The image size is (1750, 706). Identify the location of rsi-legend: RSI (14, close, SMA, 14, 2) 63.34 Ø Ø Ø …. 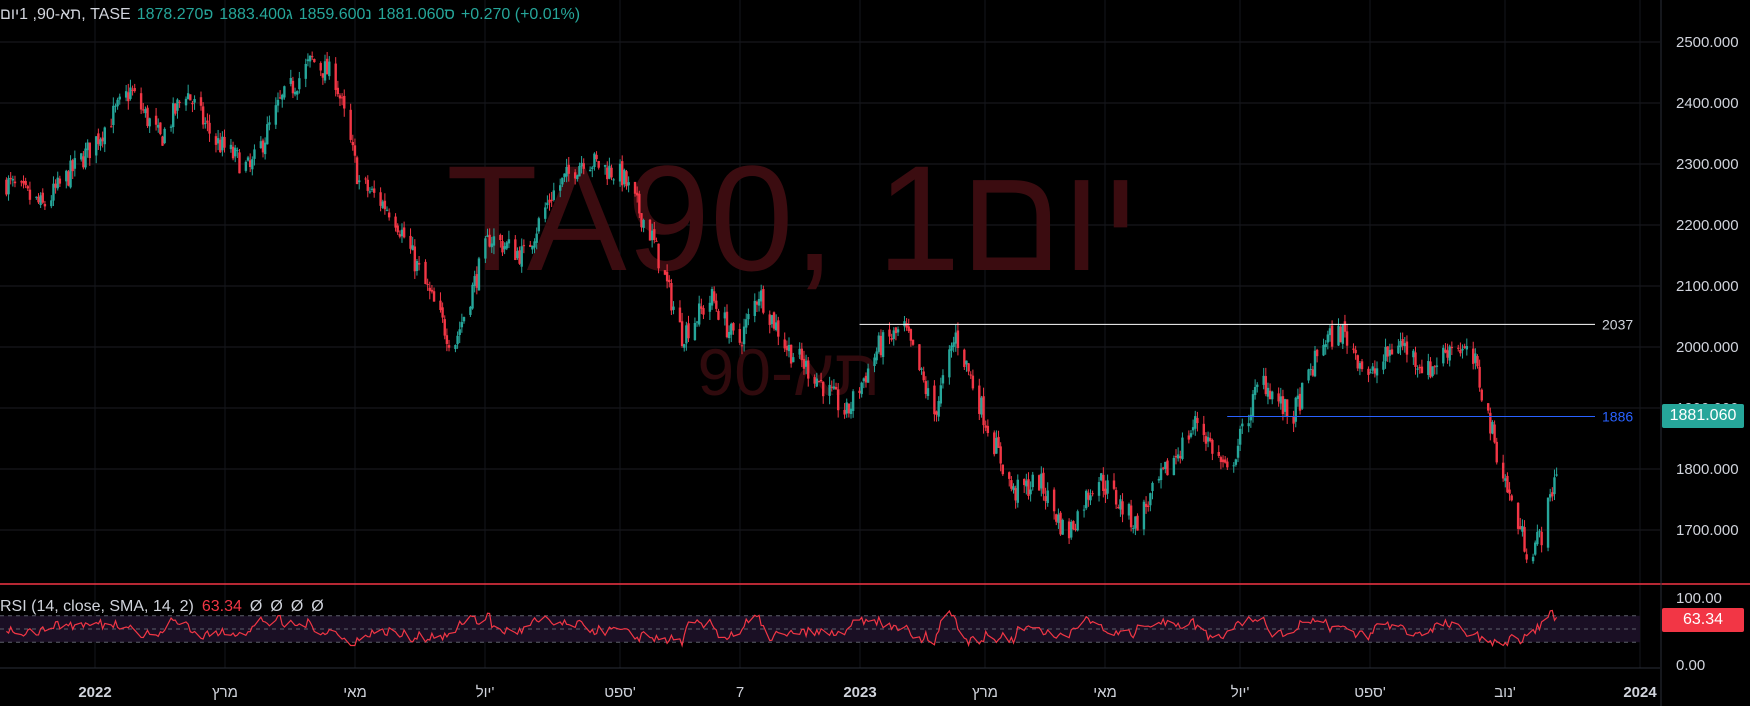
(162, 607).